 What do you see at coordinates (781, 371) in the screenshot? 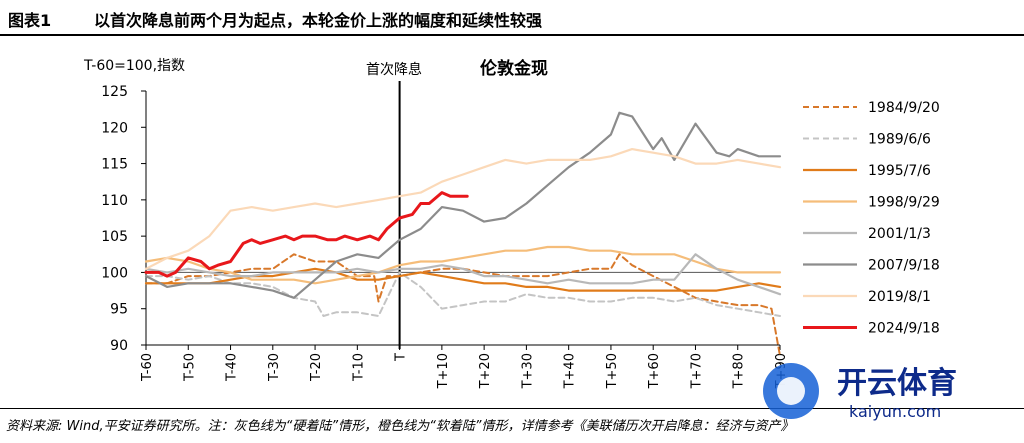
I see `x-tick-label: T+90` at bounding box center [781, 371].